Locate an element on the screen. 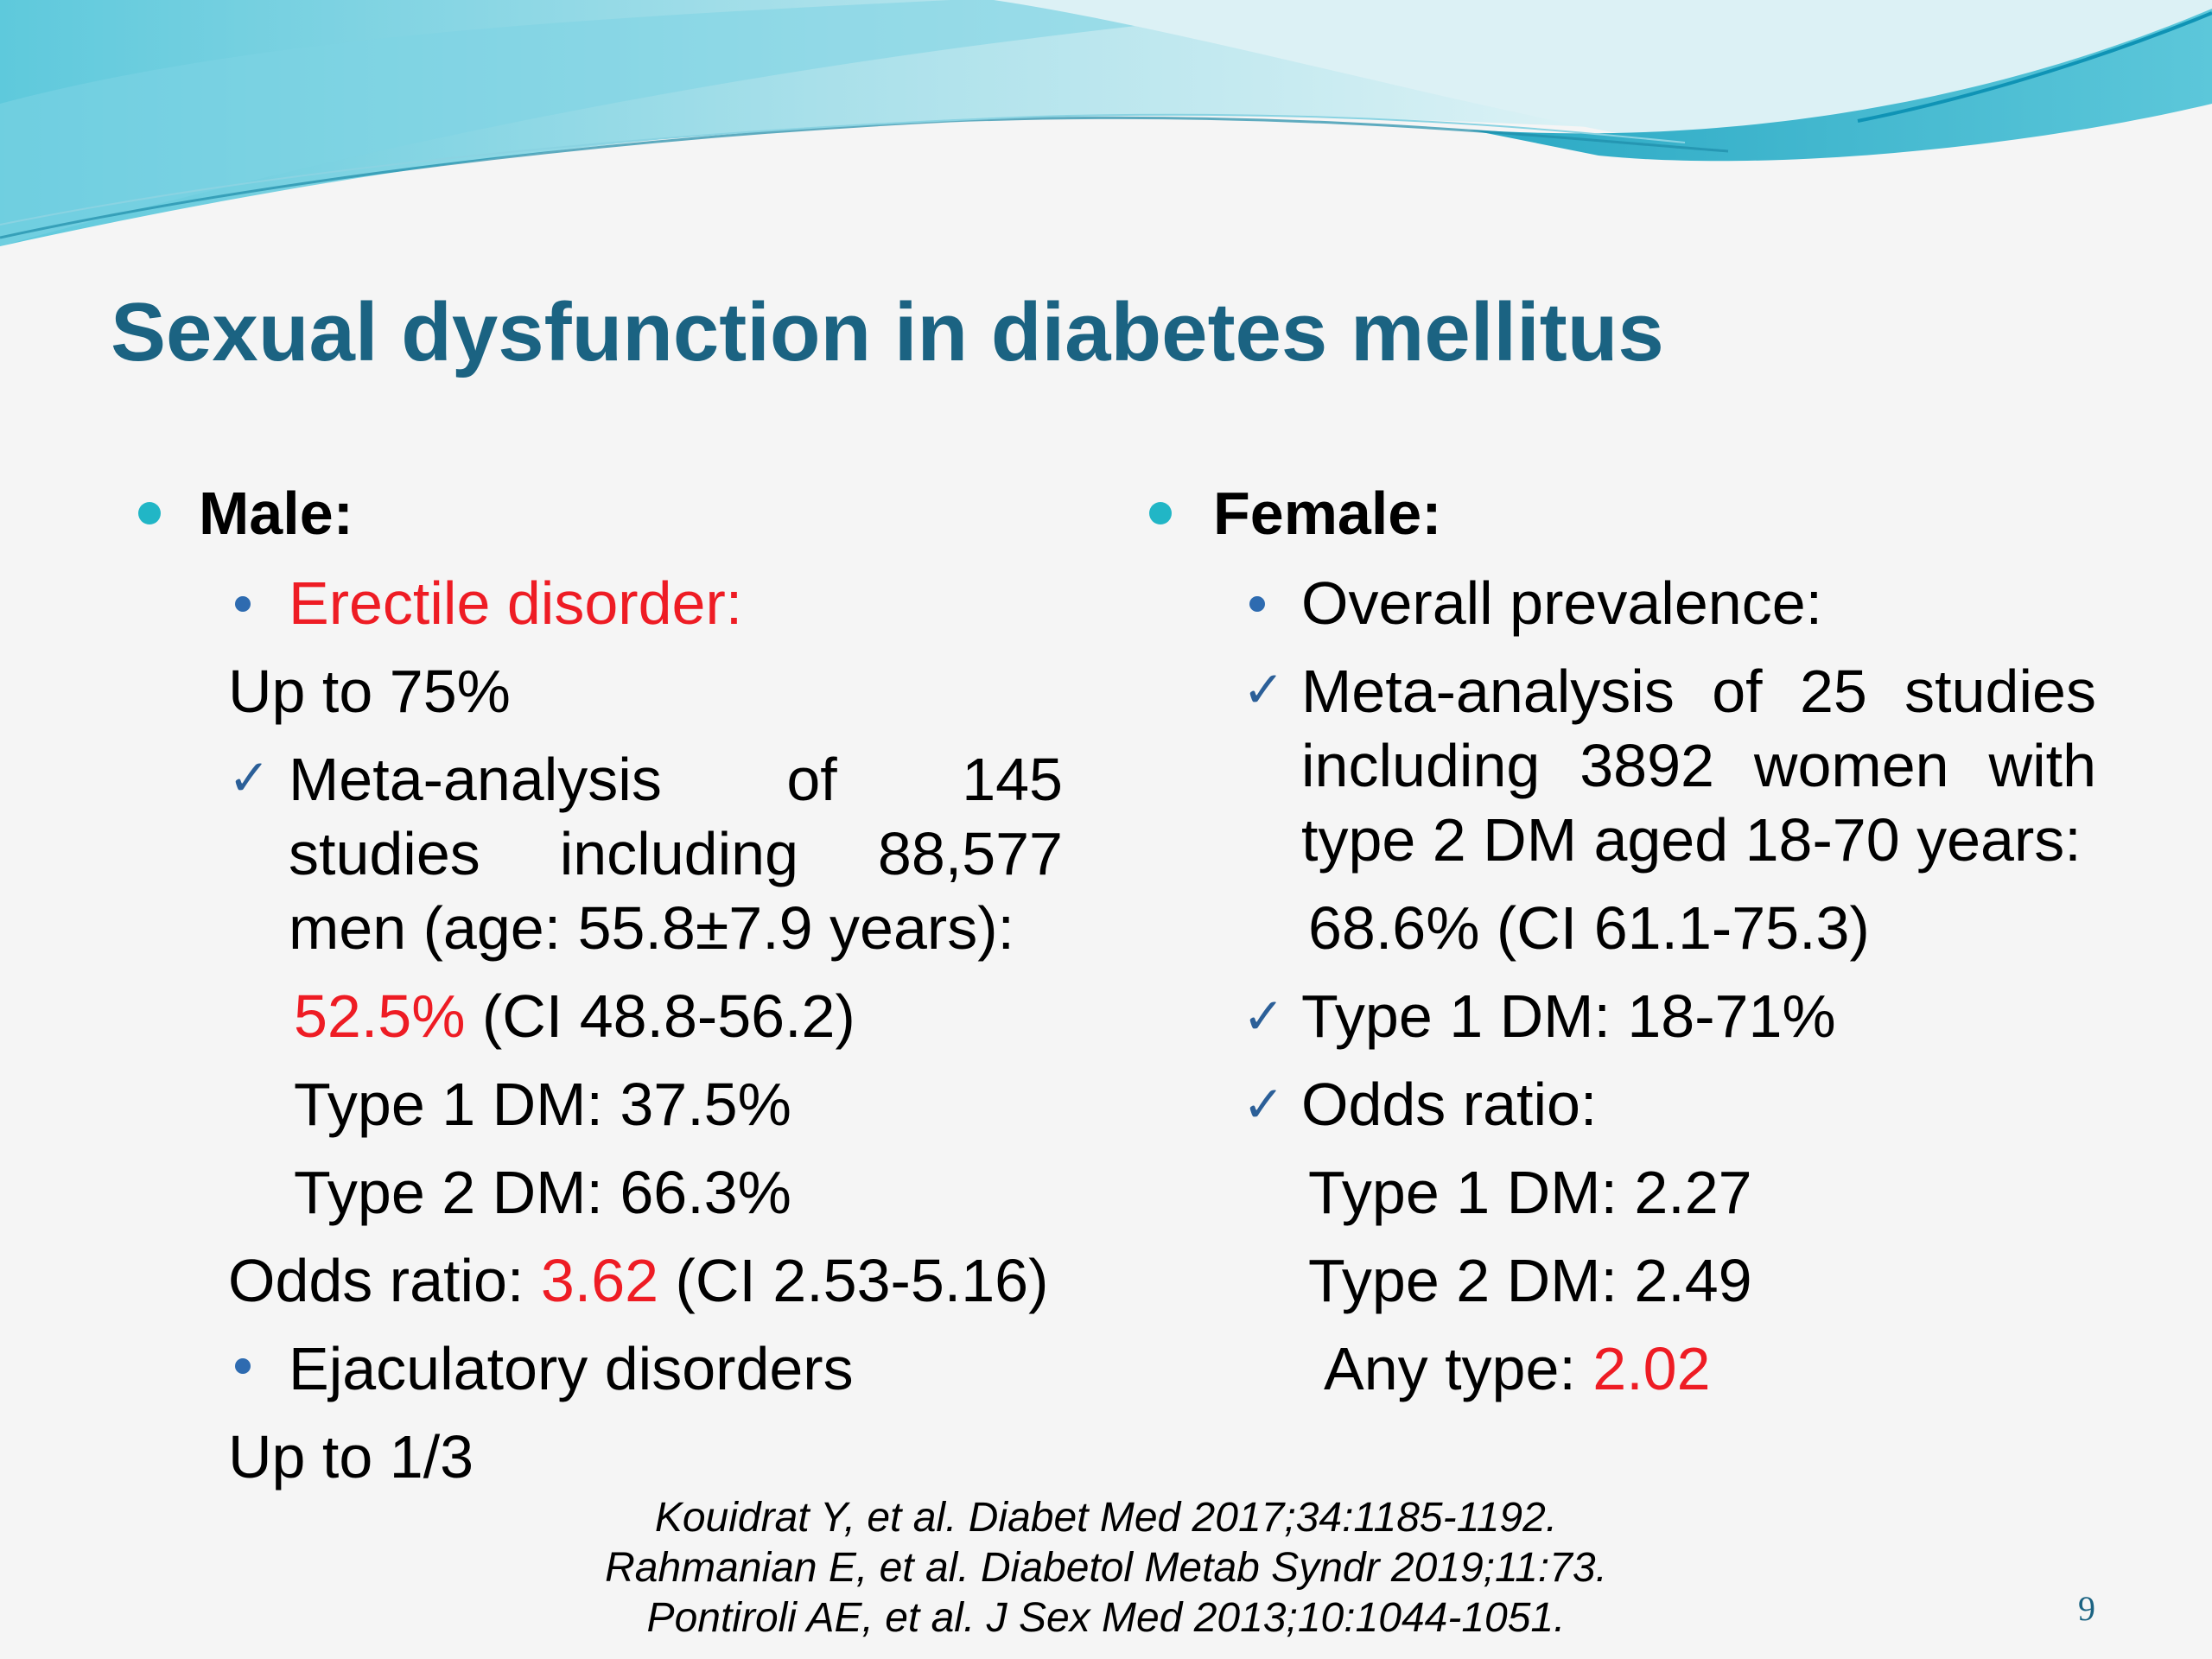 The image size is (2212, 1659). page-number: 9 is located at coordinates (2086, 1608).